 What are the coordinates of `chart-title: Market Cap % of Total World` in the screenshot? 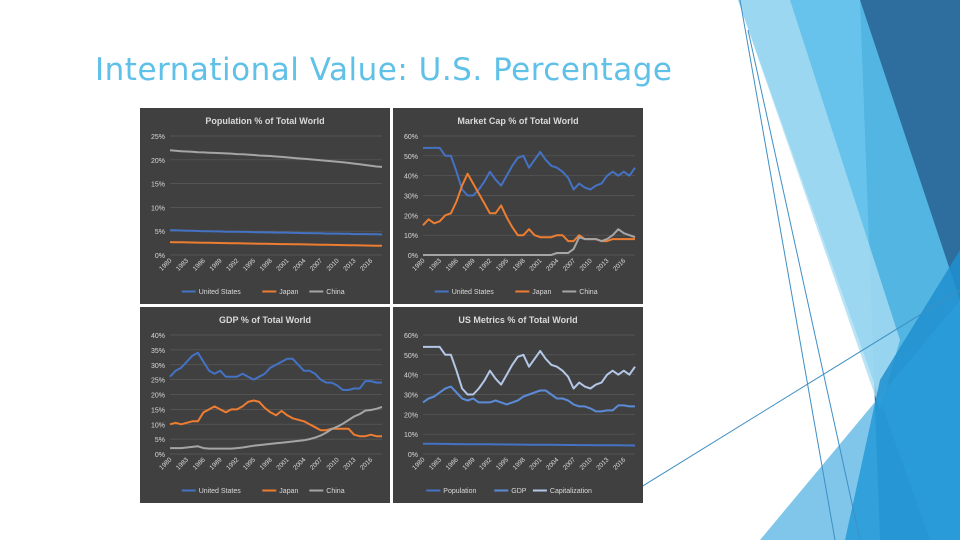 It's located at (517, 121).